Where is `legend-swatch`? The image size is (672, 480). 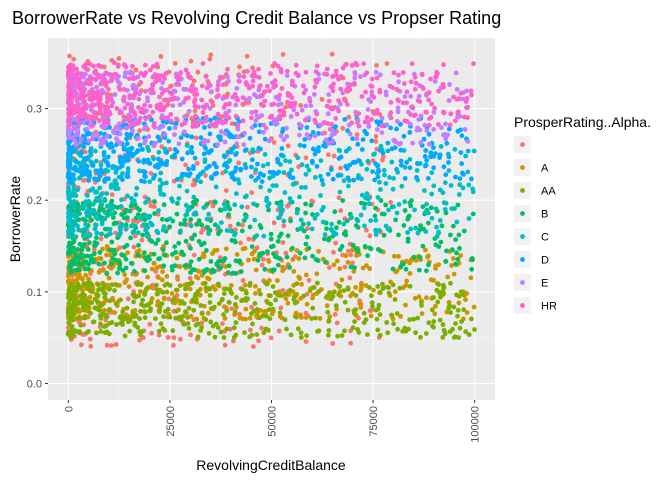 legend-swatch is located at coordinates (522, 144).